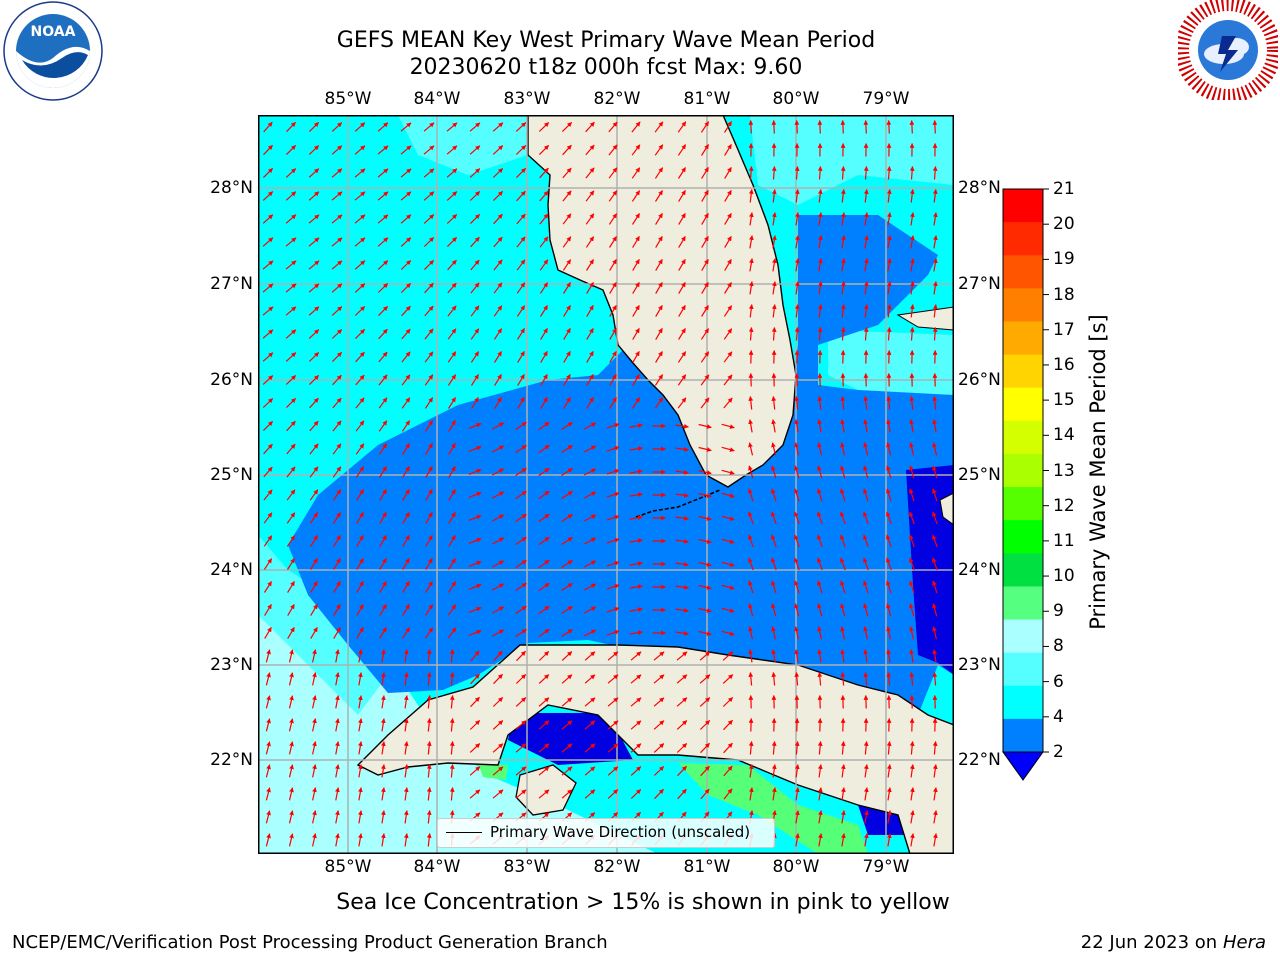 The height and width of the screenshot is (960, 1280). Describe the element at coordinates (323, 625) in the screenshot. I see `field-light-cyan-sw` at that location.